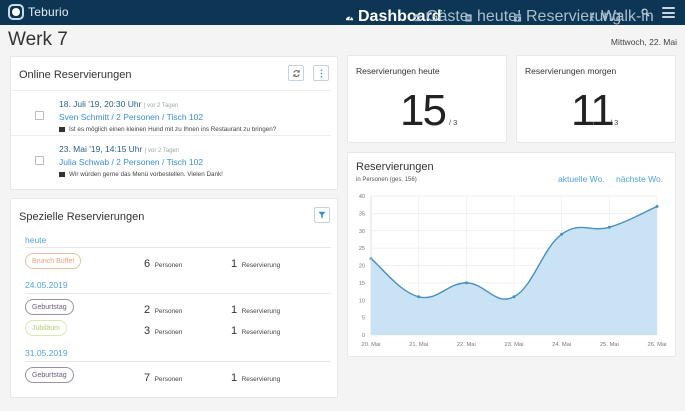 The height and width of the screenshot is (411, 685). Describe the element at coordinates (400, 16) in the screenshot. I see `nav-label: Dashboard` at that location.